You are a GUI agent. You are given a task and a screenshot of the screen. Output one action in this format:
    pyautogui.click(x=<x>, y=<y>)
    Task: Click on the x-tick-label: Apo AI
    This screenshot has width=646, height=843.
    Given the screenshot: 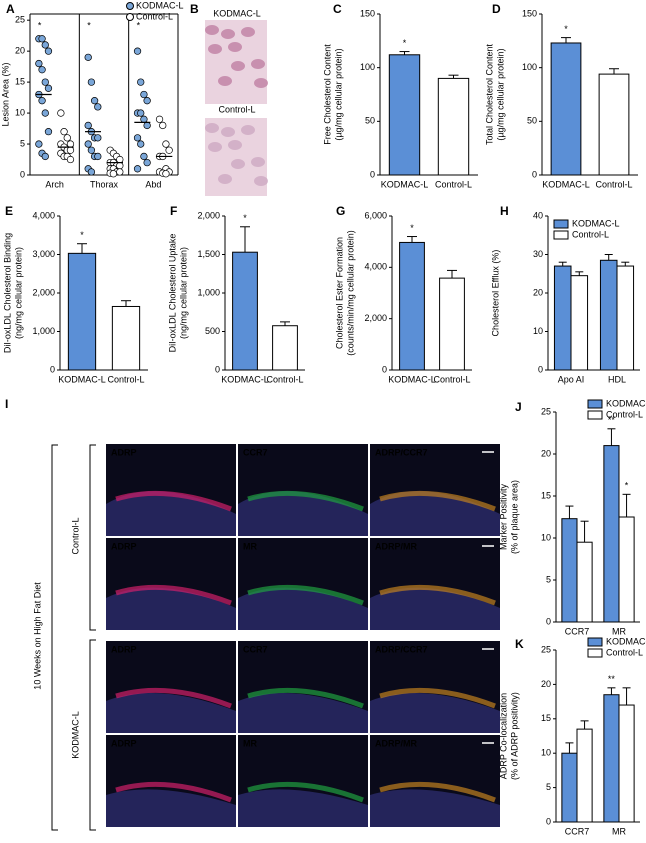 What is the action you would take?
    pyautogui.click(x=571, y=379)
    